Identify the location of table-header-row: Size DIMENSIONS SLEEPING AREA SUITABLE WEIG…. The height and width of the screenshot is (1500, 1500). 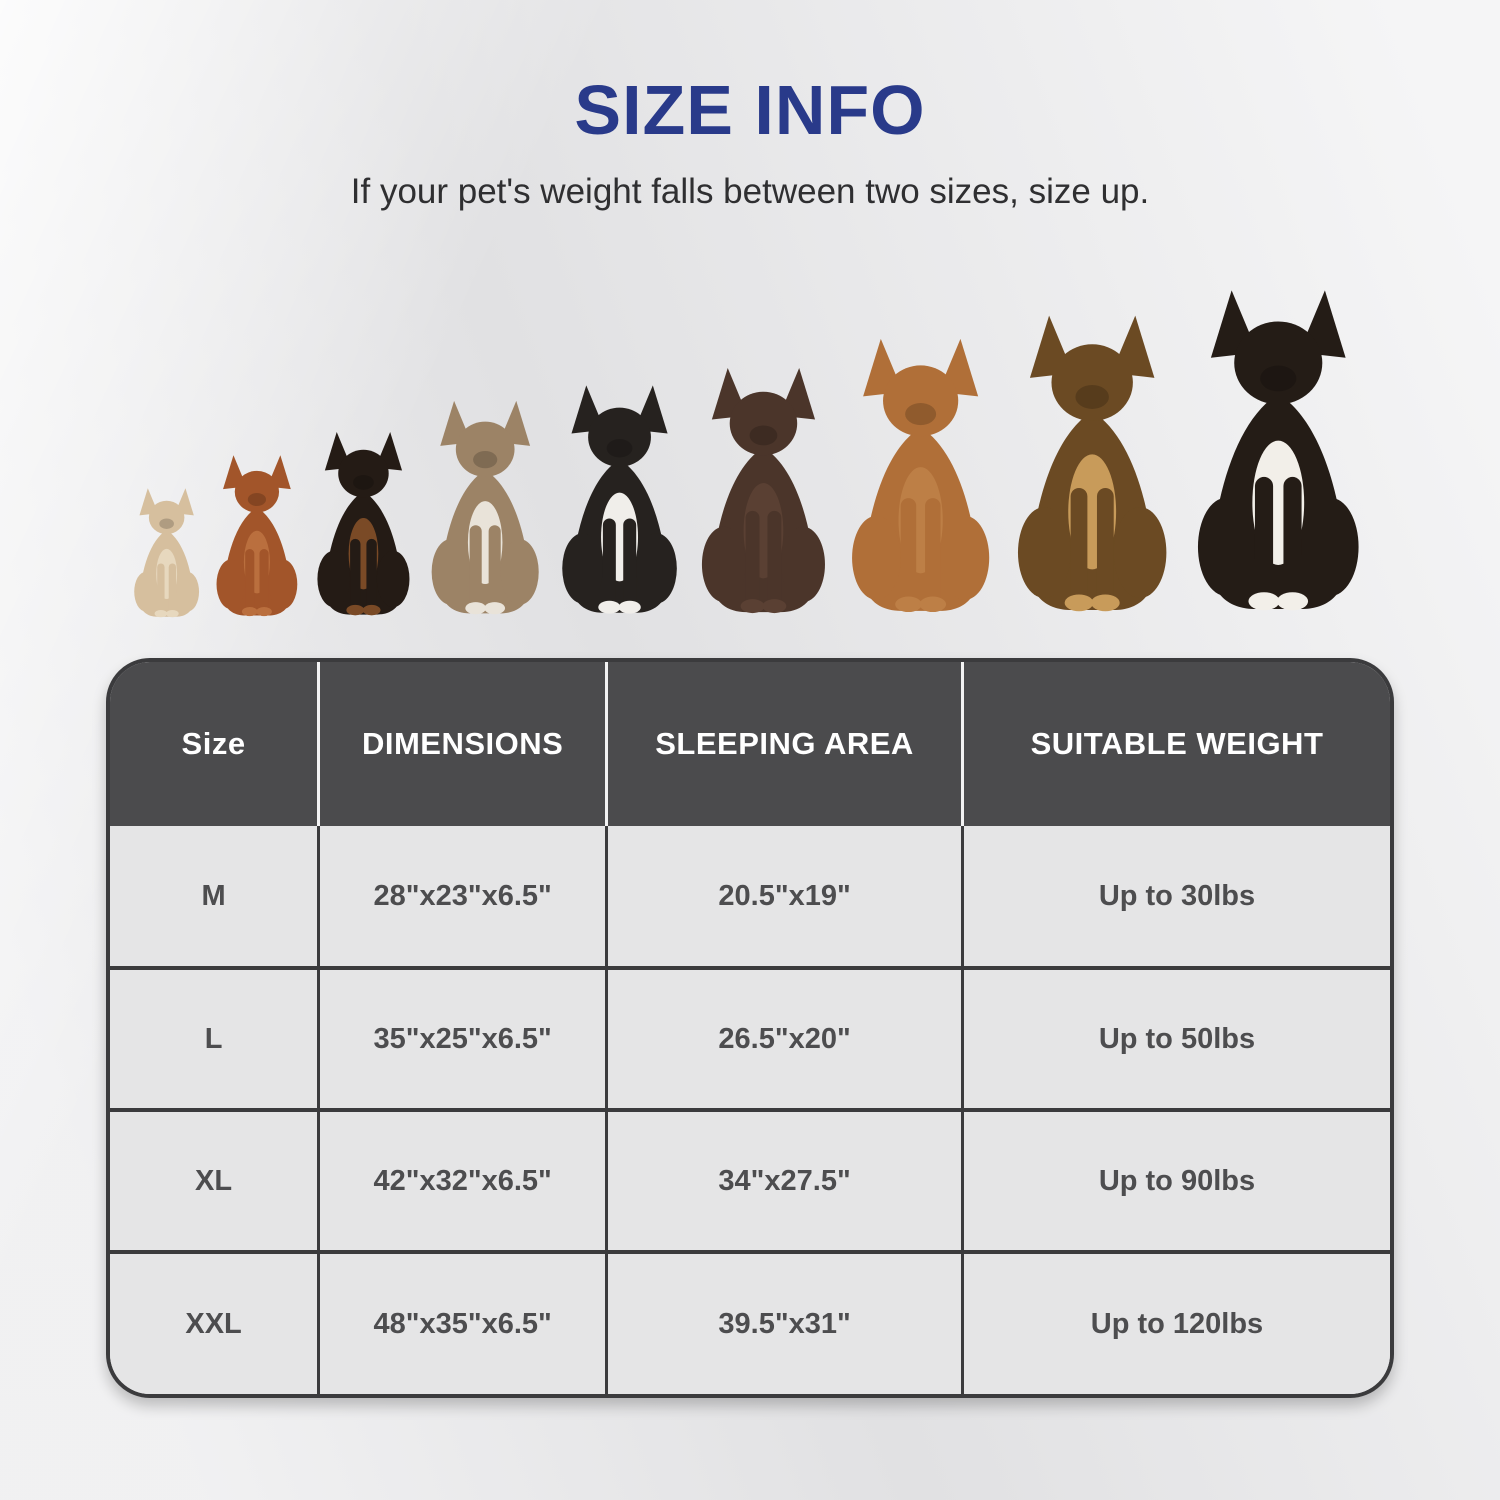
(750, 744).